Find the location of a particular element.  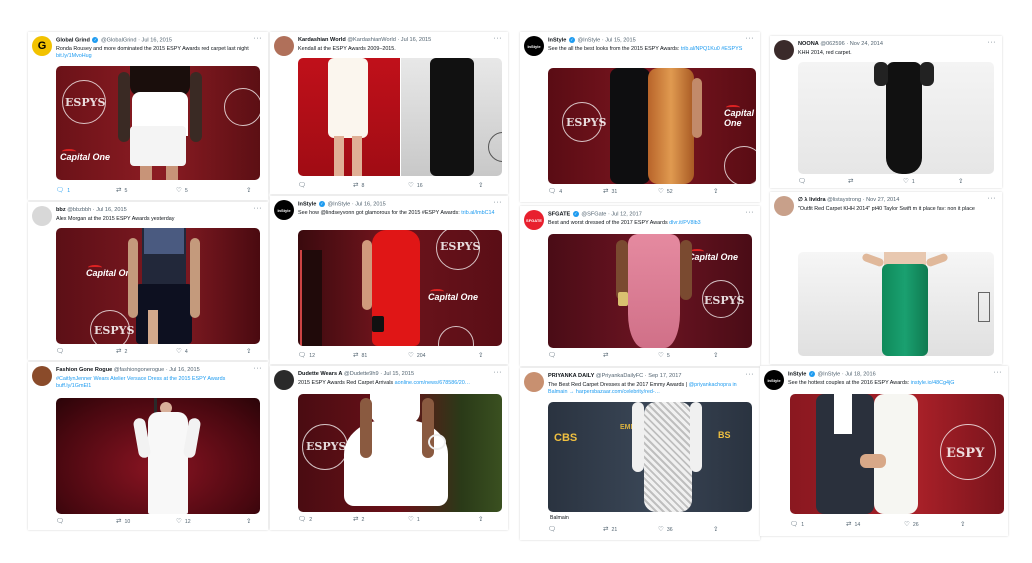

author-handle: @bbzbbh is located at coordinates (79, 210).